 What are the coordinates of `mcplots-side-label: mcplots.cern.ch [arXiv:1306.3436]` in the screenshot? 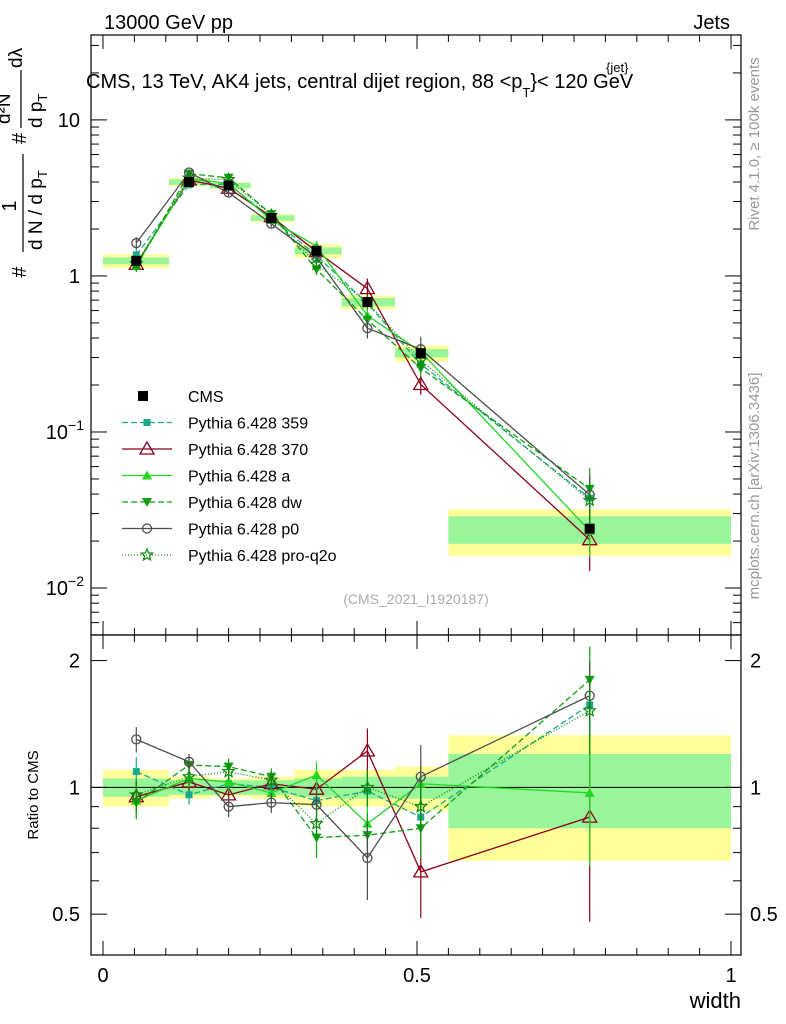 It's located at (754, 486).